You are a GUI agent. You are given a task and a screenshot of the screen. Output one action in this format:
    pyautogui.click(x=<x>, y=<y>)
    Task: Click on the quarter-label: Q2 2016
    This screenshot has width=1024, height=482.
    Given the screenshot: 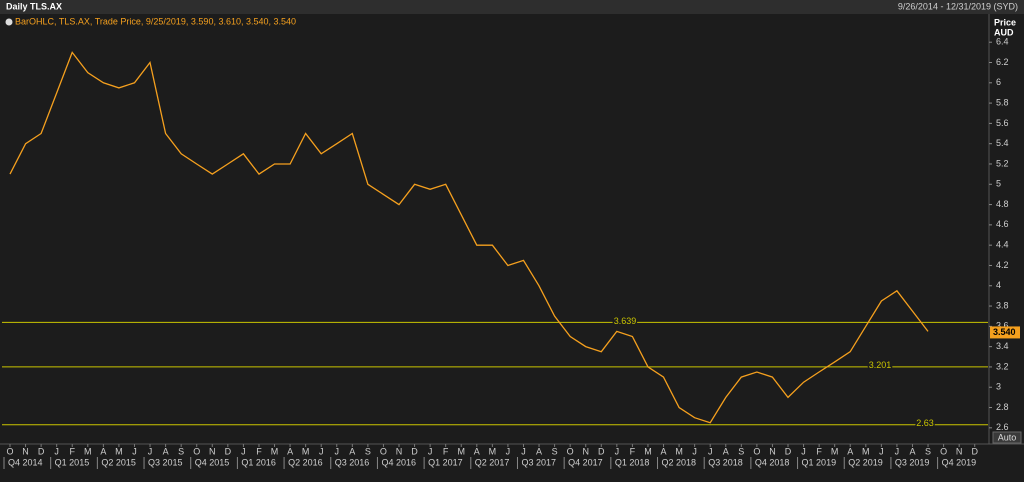 What is the action you would take?
    pyautogui.click(x=305, y=462)
    